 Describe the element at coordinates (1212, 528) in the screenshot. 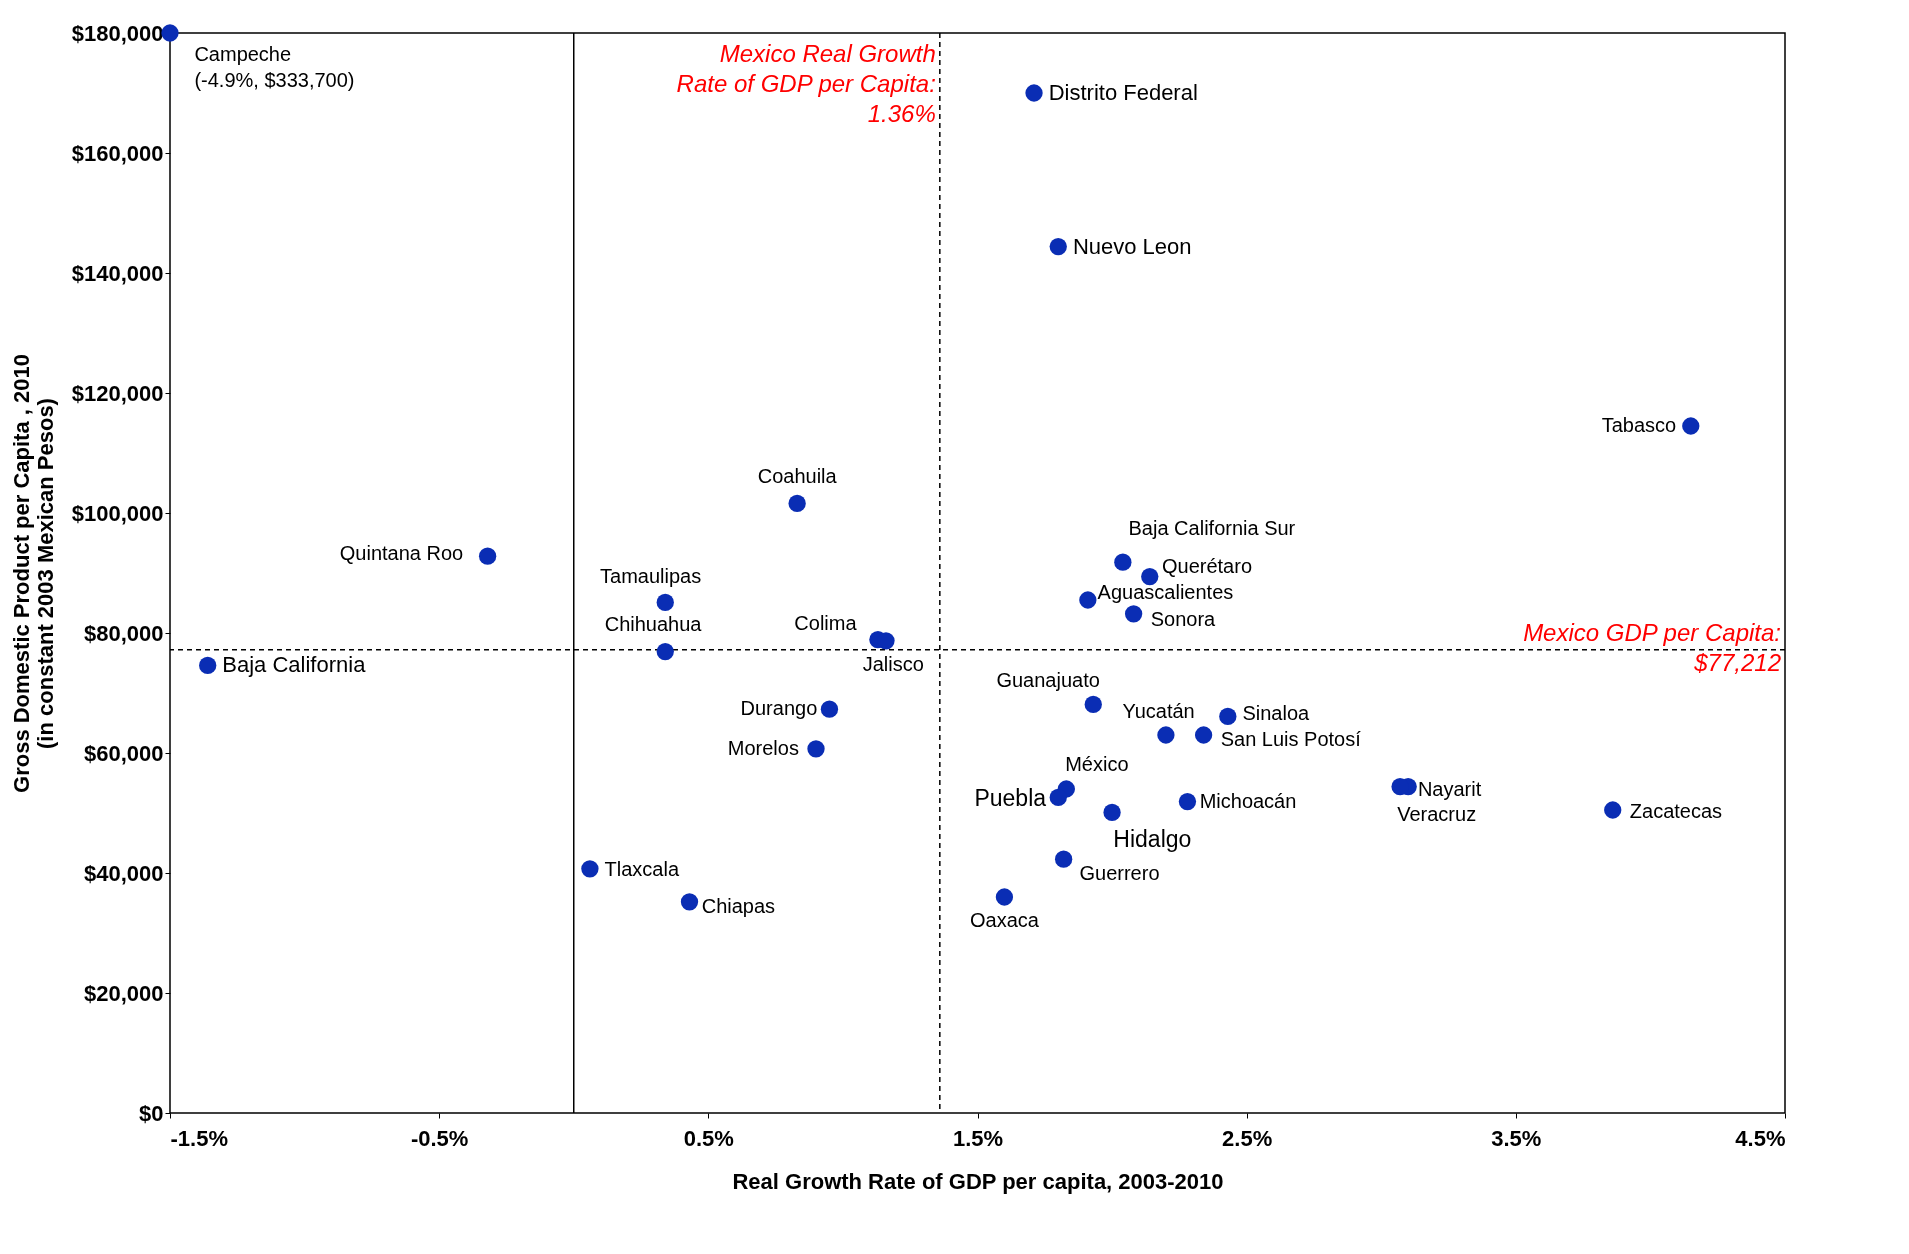

I see `annotation: Baja California Sur` at that location.